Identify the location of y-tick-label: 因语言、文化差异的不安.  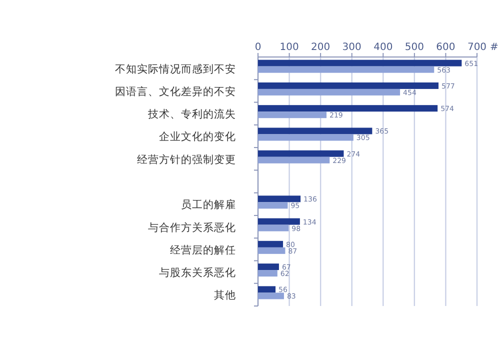
(175, 91).